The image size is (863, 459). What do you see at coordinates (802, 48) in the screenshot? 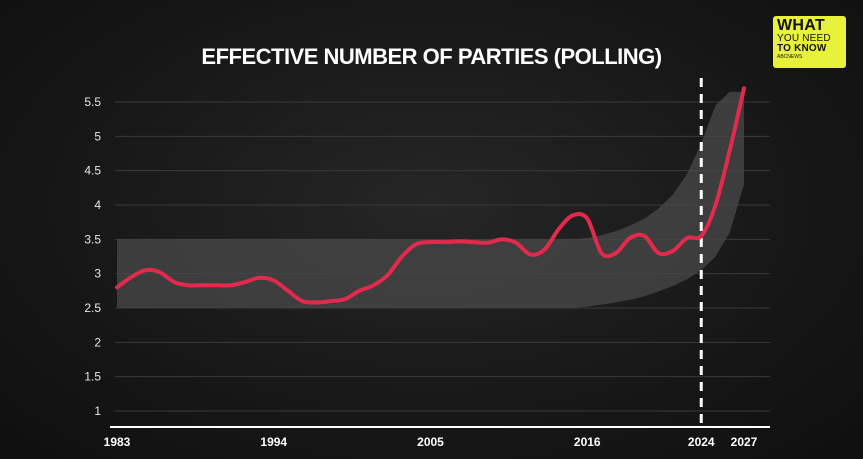
I see `logo-line-3: TO KNOW` at bounding box center [802, 48].